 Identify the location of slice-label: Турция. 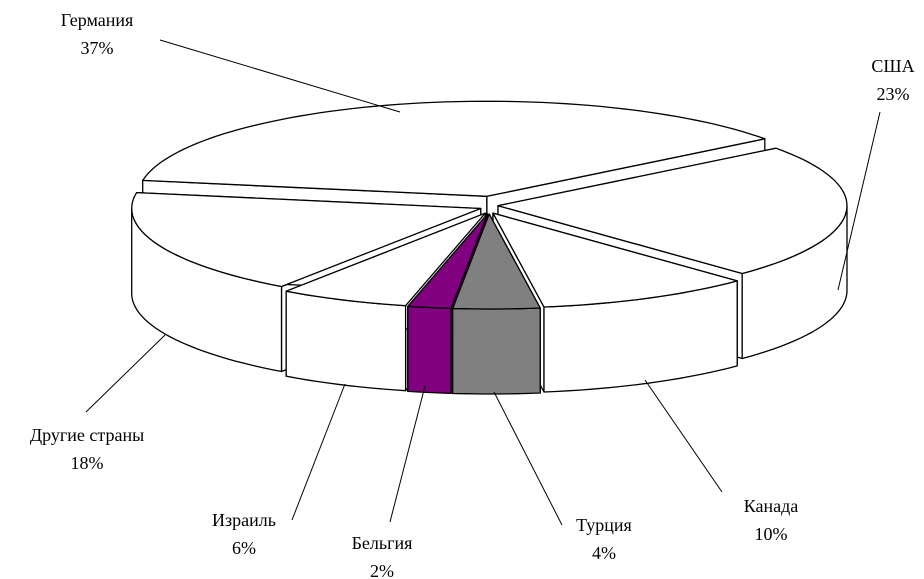
(604, 525).